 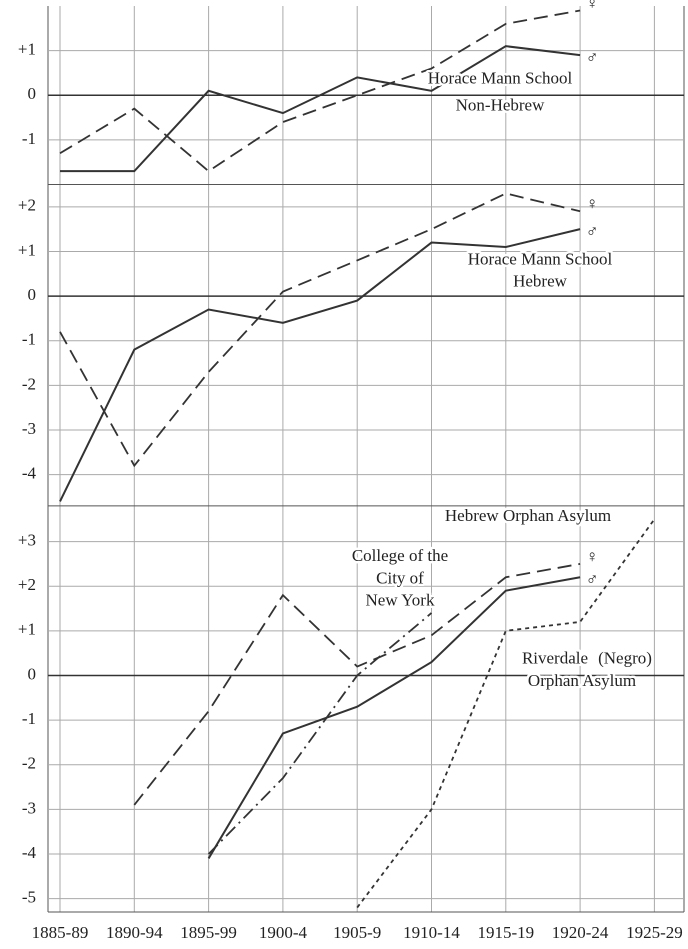 What do you see at coordinates (134, 932) in the screenshot?
I see `x-tick-label: 1890-94` at bounding box center [134, 932].